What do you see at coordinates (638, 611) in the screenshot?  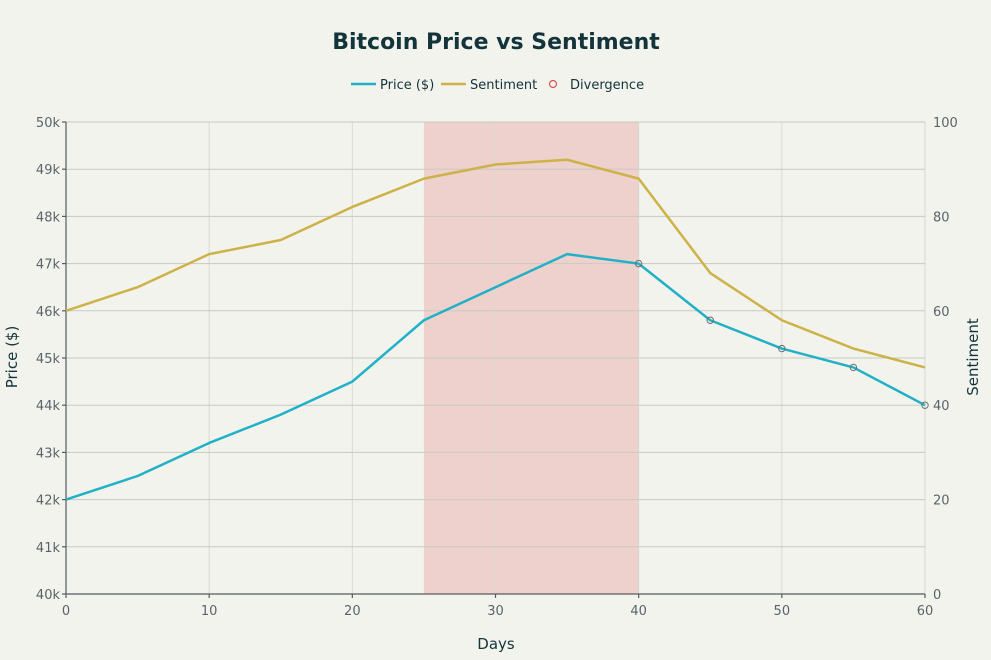 I see `x-tick-label: 40` at bounding box center [638, 611].